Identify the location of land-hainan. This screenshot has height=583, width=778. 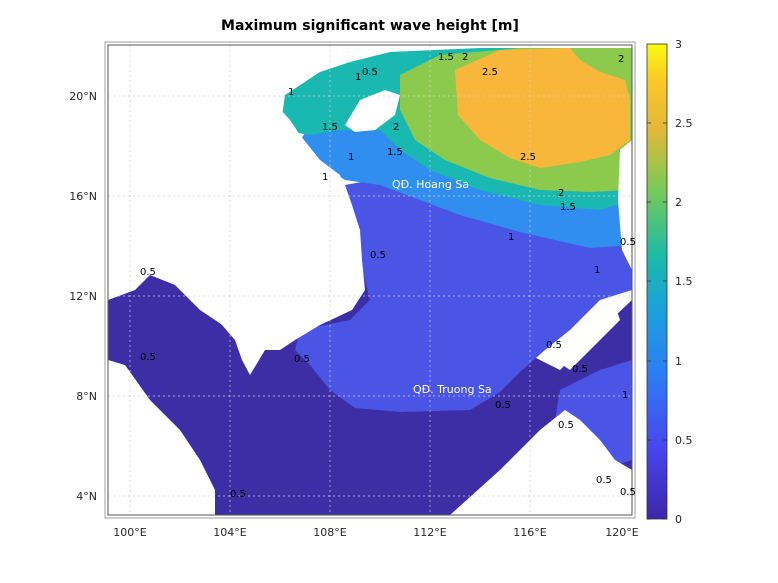
(372, 111).